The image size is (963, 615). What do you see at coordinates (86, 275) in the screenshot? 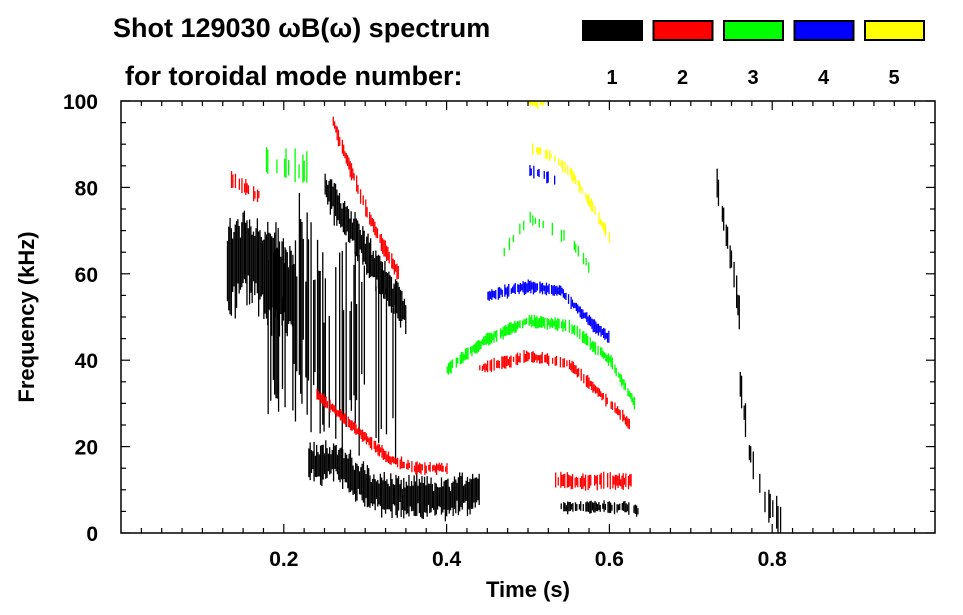
I see `y-tick-label: 60` at bounding box center [86, 275].